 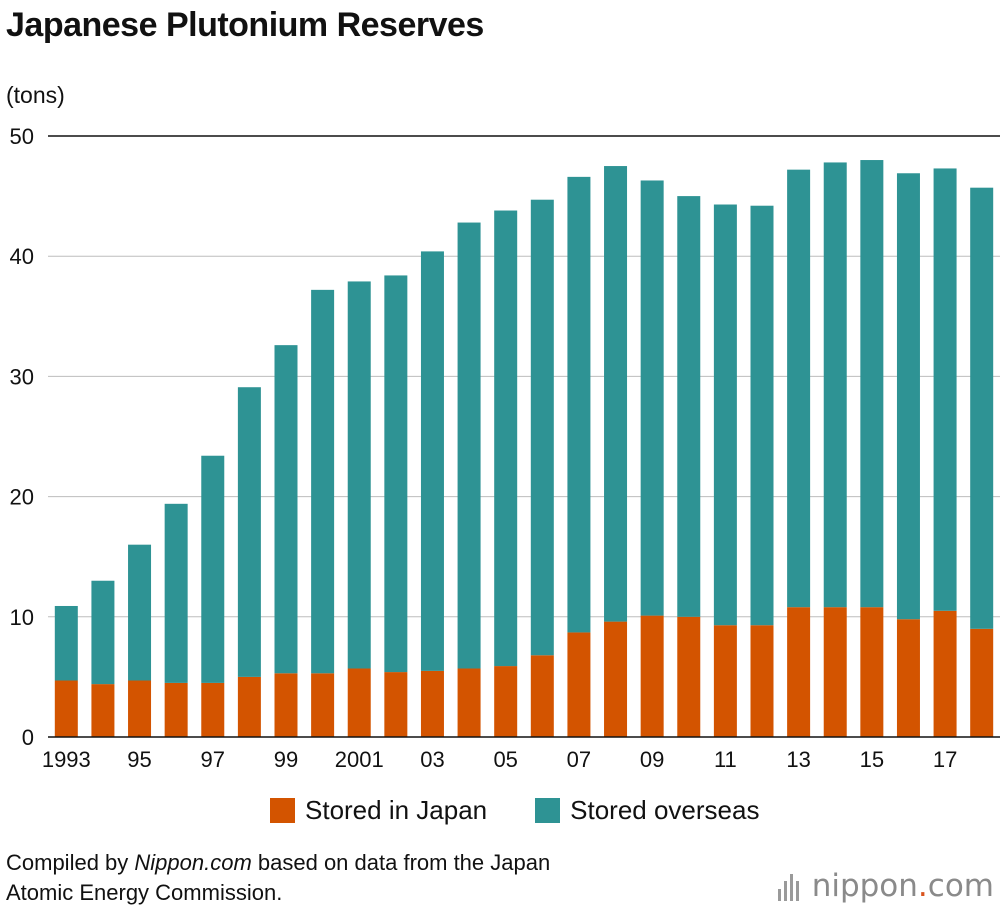 I want to click on x-tick-label-2003: 03, so click(x=432, y=759).